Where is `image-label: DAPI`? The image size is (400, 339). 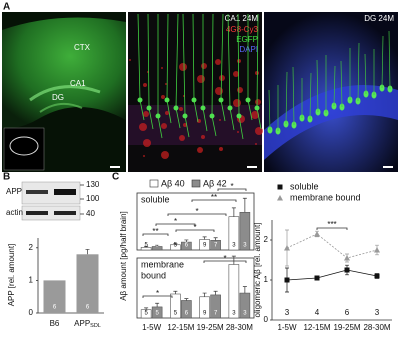
image-label: DAPI is located at coordinates (248, 49).